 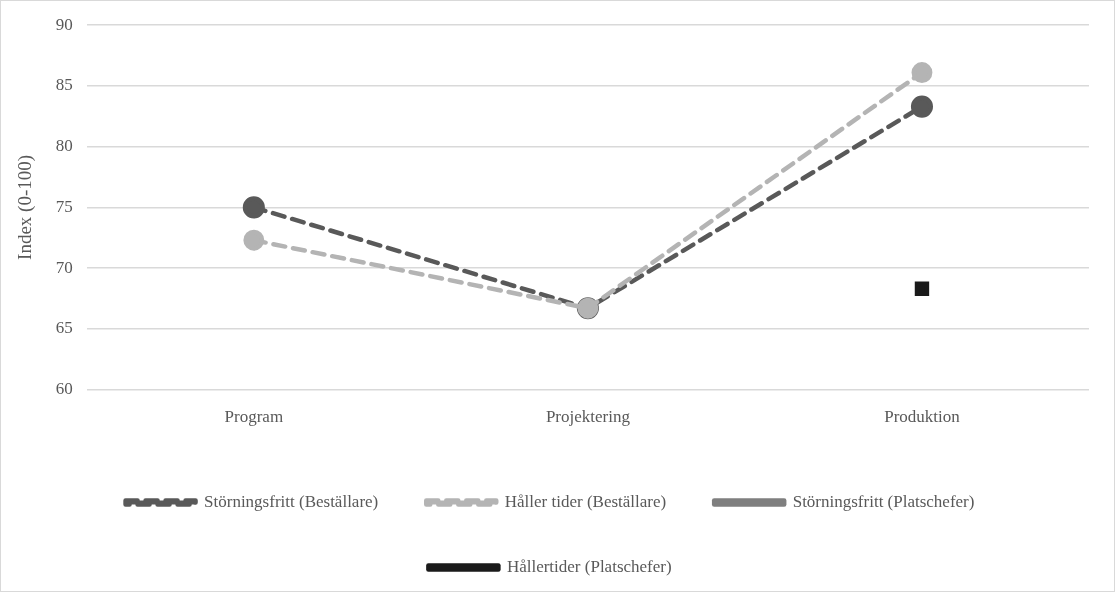 What do you see at coordinates (588, 417) in the screenshot?
I see `x-tick-label: Projektering` at bounding box center [588, 417].